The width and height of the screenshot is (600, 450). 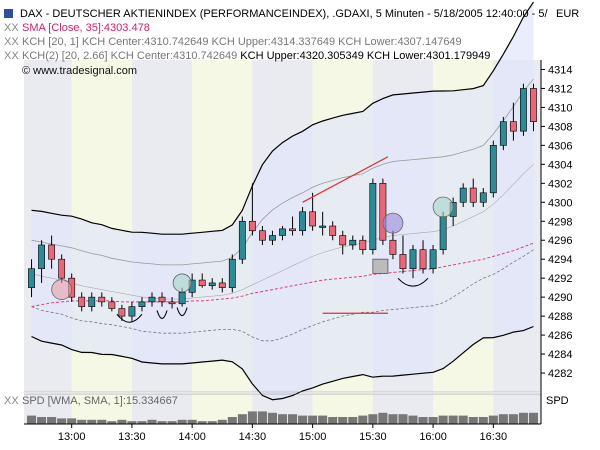 What do you see at coordinates (393, 223) in the screenshot?
I see `marker-circle-pivot` at bounding box center [393, 223].